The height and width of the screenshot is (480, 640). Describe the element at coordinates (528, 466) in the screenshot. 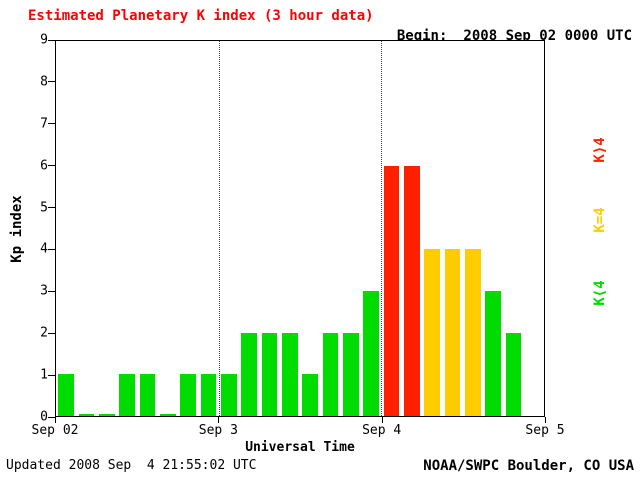

I see `attribution: NOAA/SWPC Boulder, CO USA` at that location.